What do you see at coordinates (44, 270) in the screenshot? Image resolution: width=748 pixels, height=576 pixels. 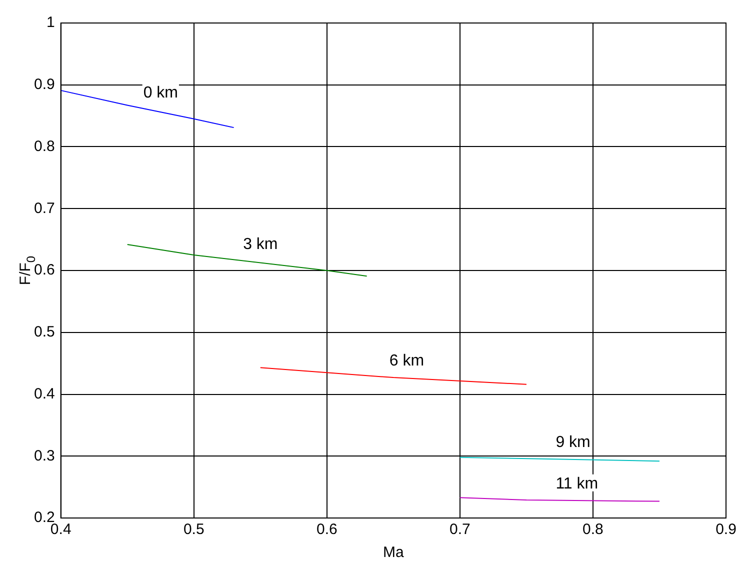 I see `y-tick-label: 0.6` at bounding box center [44, 270].